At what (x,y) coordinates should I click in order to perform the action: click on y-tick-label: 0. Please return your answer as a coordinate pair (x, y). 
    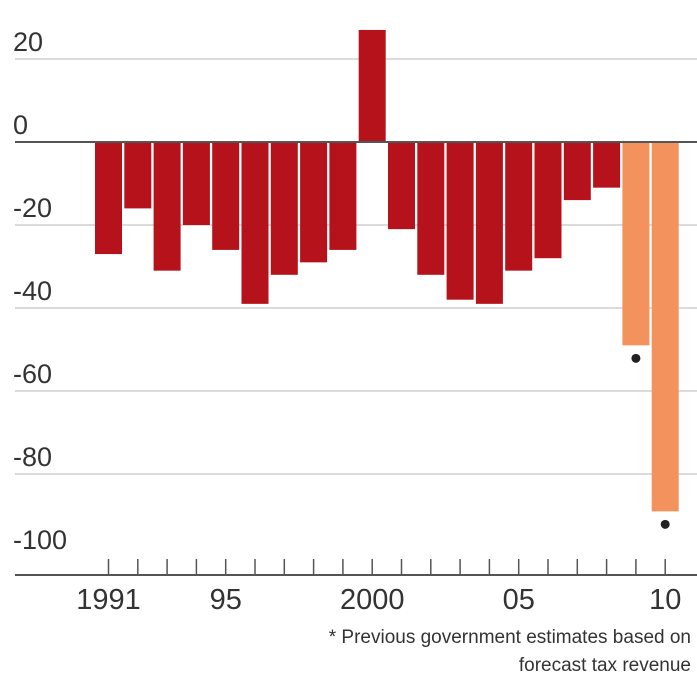
    Looking at the image, I should click on (20, 125).